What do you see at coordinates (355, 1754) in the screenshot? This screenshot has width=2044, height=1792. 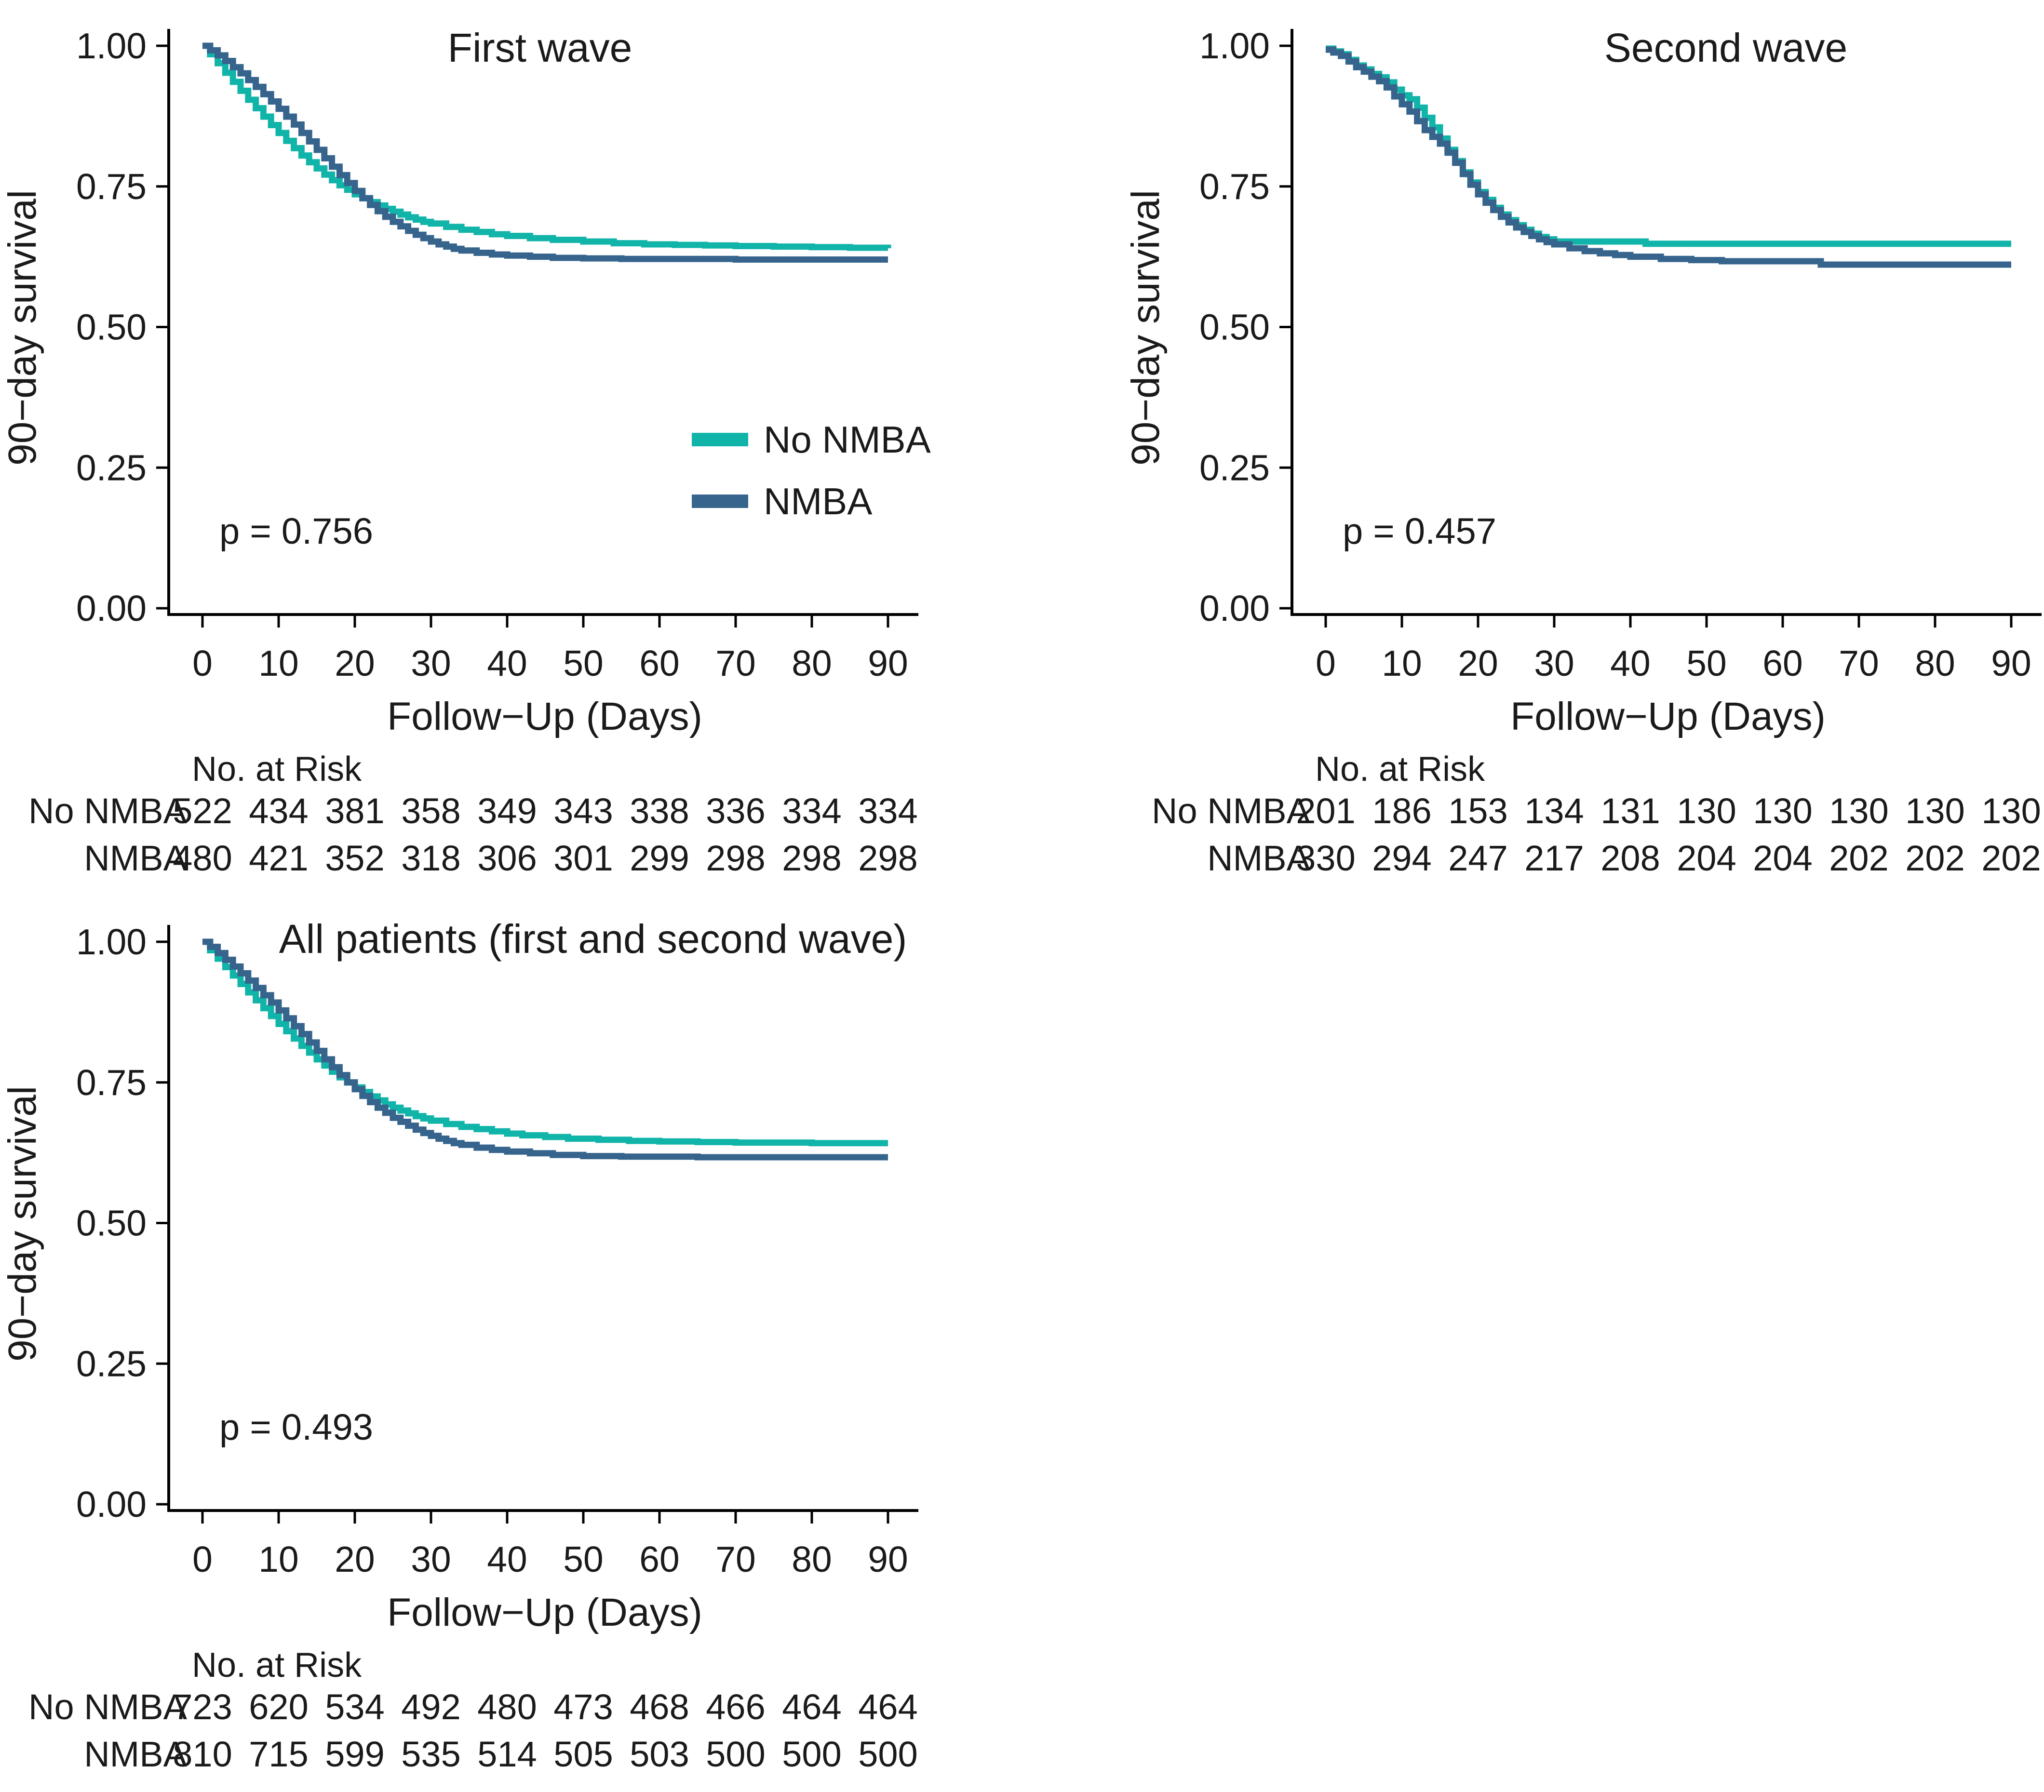 I see `risk-count: 599` at bounding box center [355, 1754].